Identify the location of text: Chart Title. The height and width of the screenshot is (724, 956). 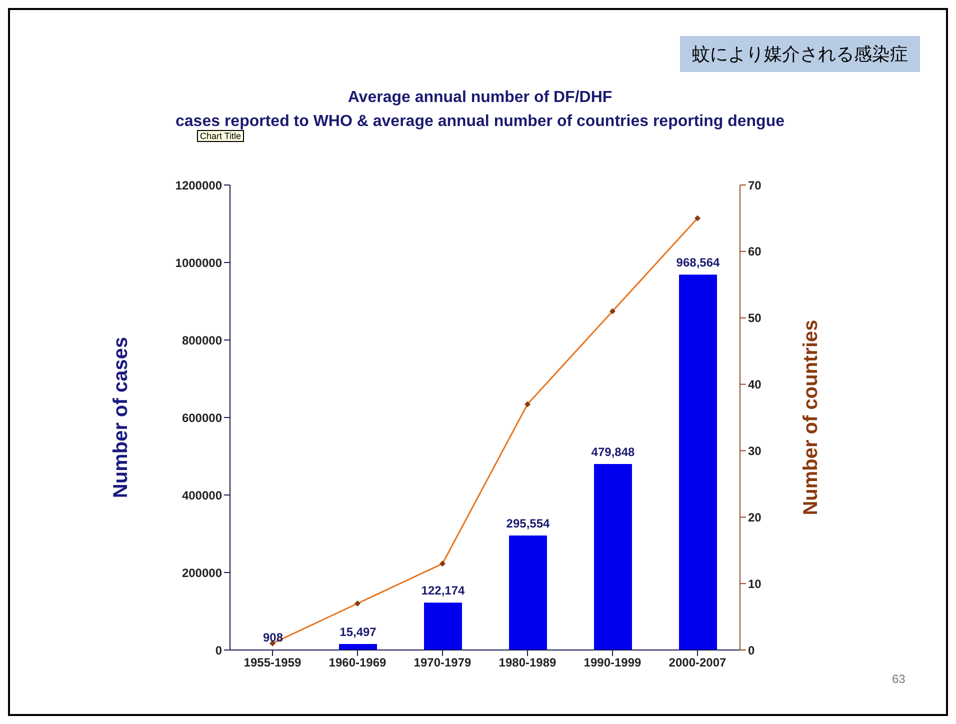
(220, 136).